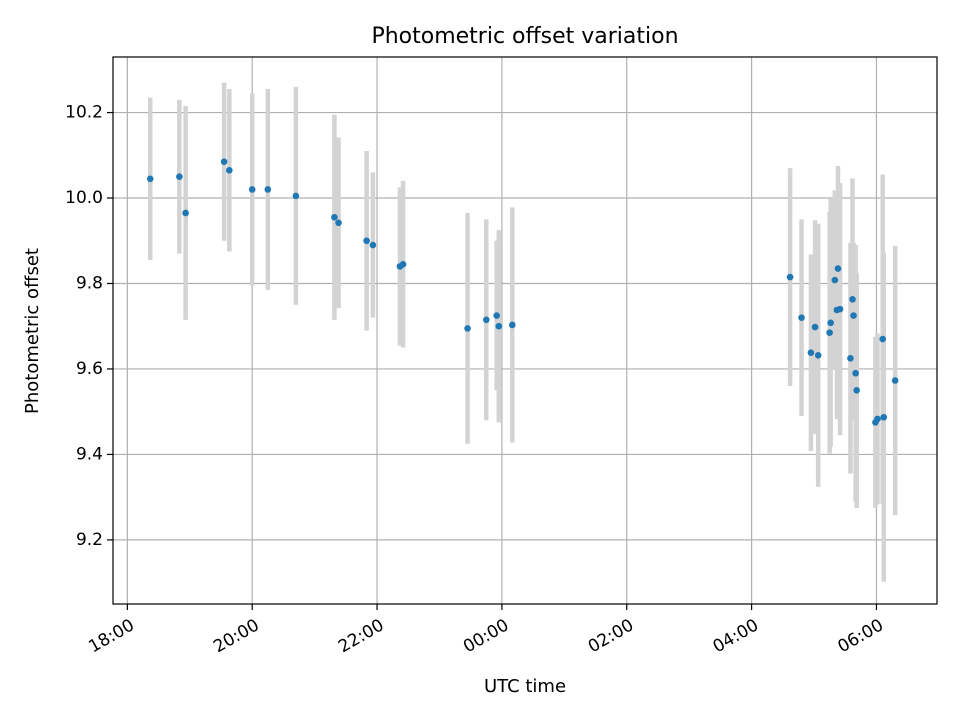 Image resolution: width=960 pixels, height=720 pixels. I want to click on y-tick-label: 9.8, so click(89, 283).